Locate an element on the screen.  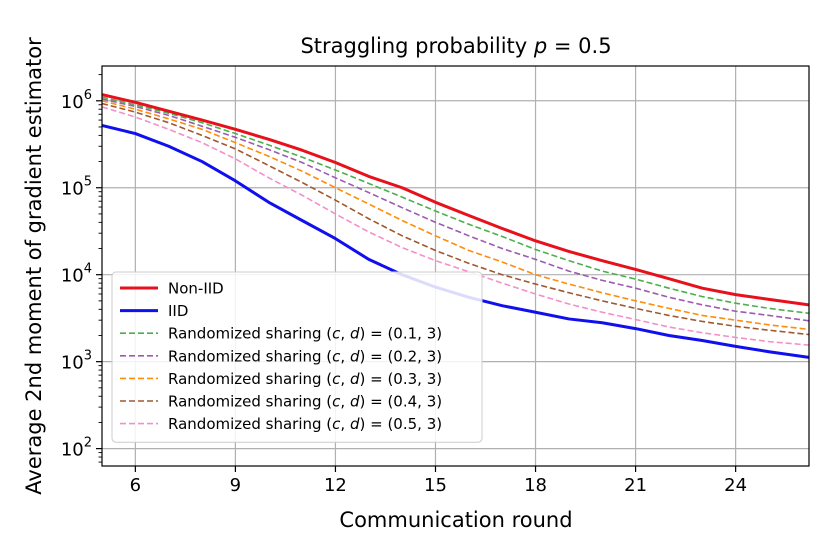
x-tick-label: 18 is located at coordinates (535, 485).